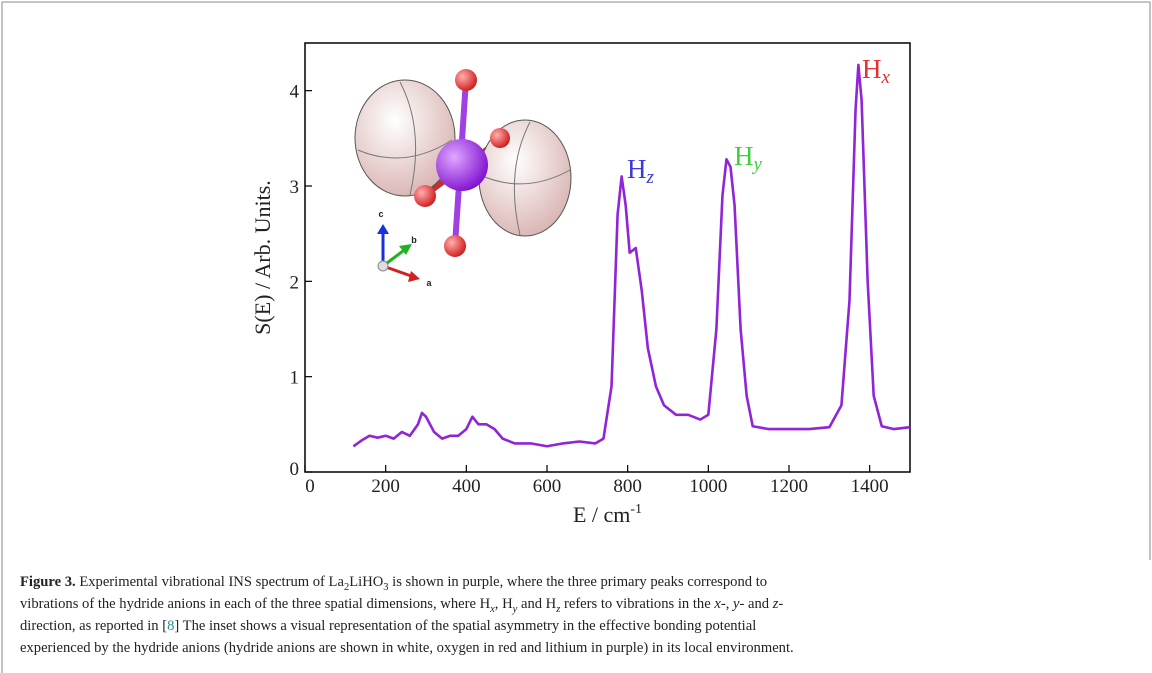  What do you see at coordinates (780, 604) in the screenshot?
I see `caption-text: -` at bounding box center [780, 604].